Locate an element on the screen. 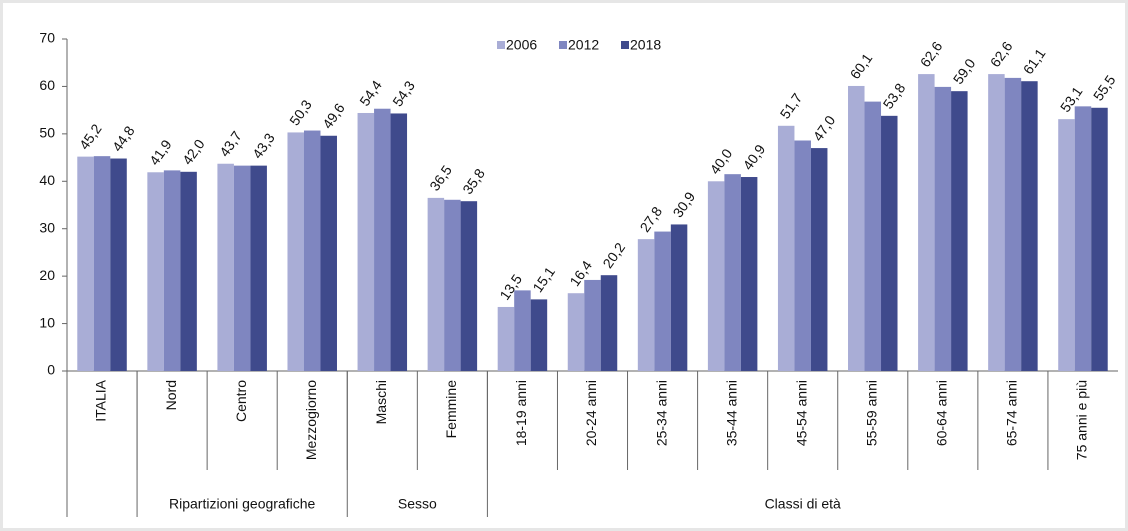 The image size is (1128, 531). y-tick-label: 70 is located at coordinates (47, 38).